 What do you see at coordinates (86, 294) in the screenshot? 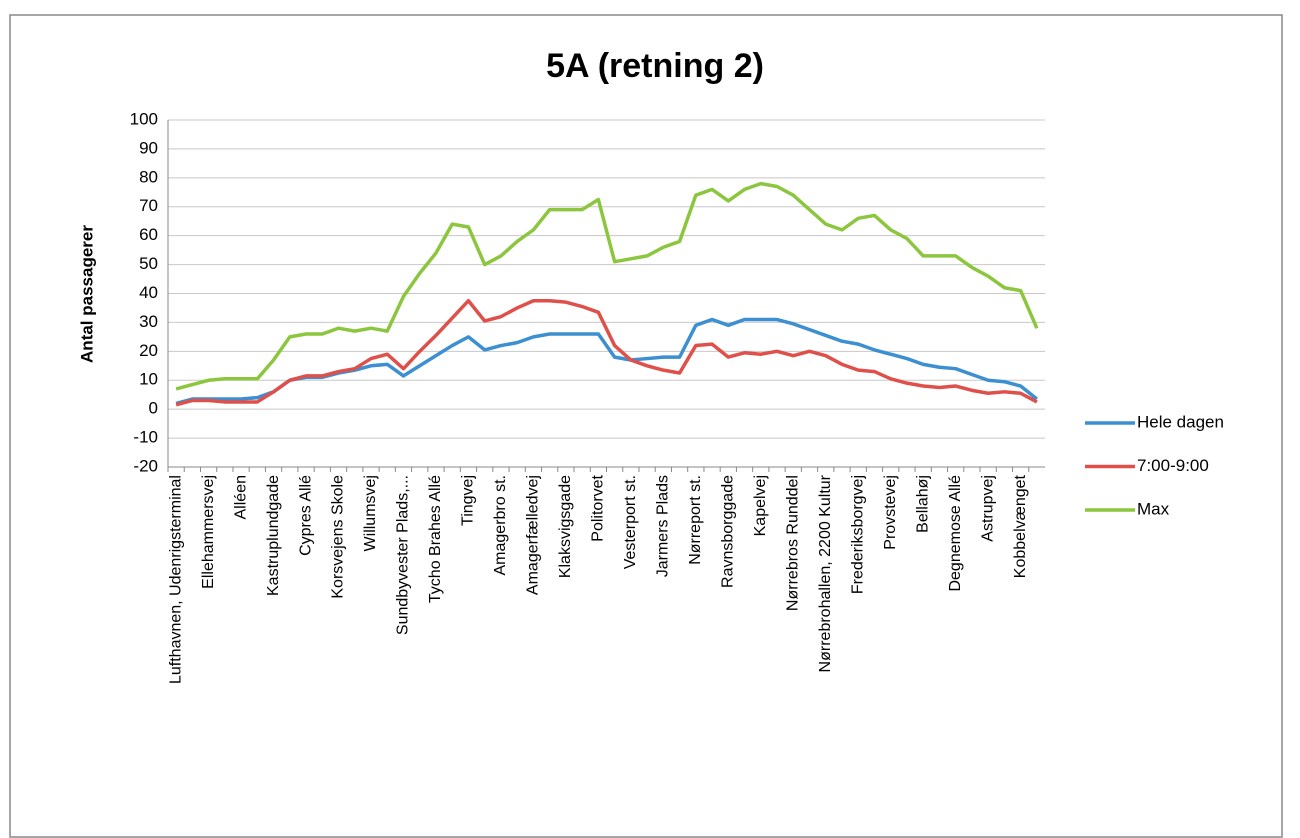
I see `y-axis-label: Antal passagerer` at bounding box center [86, 294].